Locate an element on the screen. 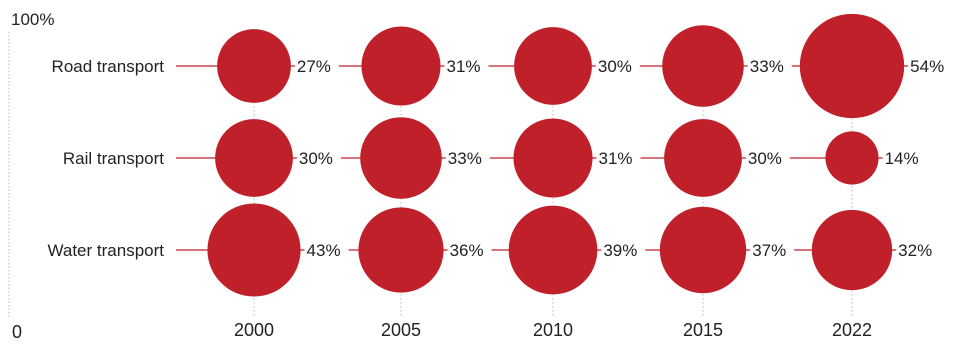 Image resolution: width=966 pixels, height=345 pixels. data-label: 36% is located at coordinates (467, 250).